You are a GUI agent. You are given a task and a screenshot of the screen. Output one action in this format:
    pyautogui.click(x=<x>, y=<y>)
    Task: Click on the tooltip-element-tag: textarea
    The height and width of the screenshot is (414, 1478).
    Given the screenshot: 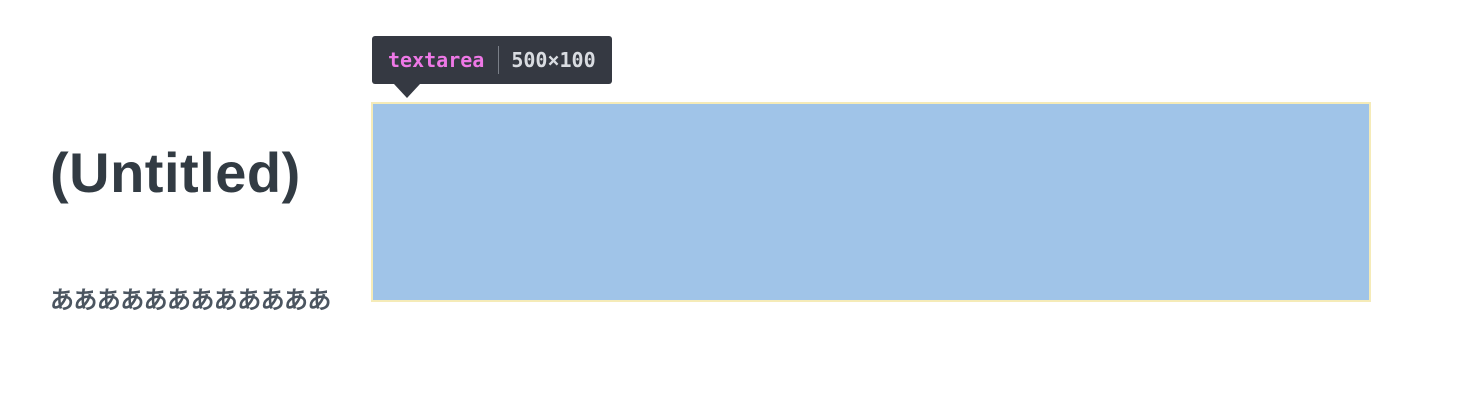 What is the action you would take?
    pyautogui.click(x=436, y=60)
    